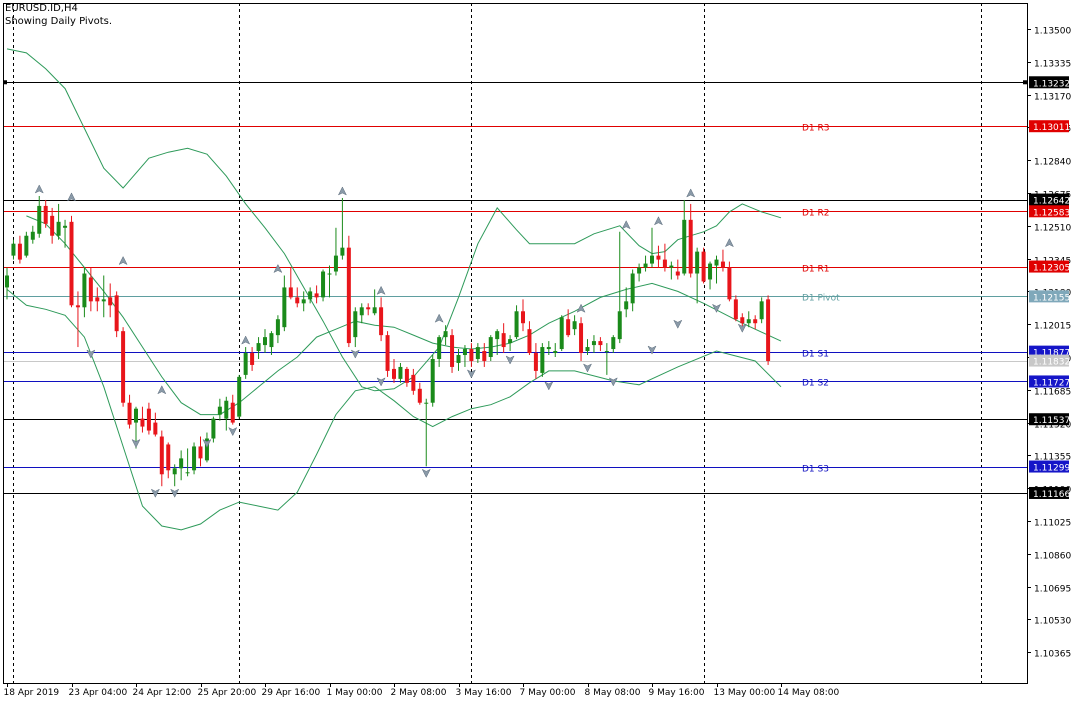  Describe the element at coordinates (1052, 65) in the screenshot. I see `price-tick-label: 1.13335` at that location.